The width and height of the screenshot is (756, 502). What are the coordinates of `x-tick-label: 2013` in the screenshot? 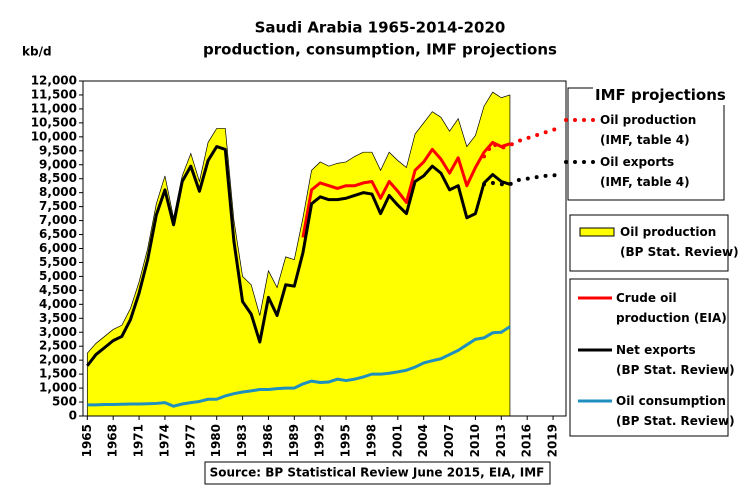 It's located at (501, 440).